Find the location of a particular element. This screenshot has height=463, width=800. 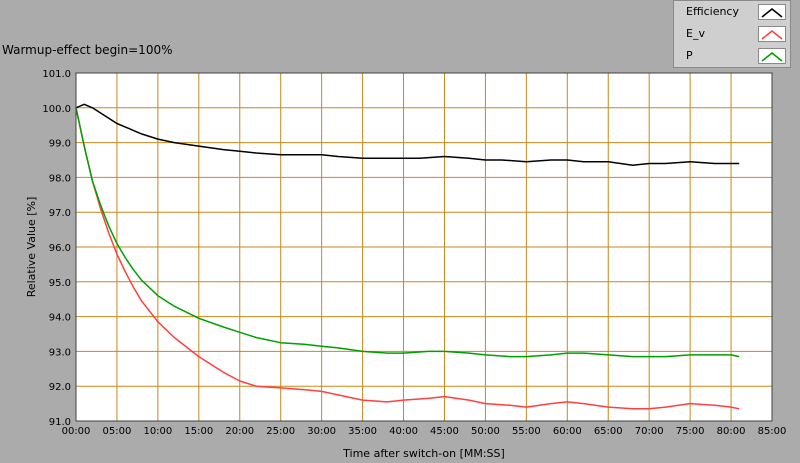

x-tick-label: 35:00 is located at coordinates (362, 431).